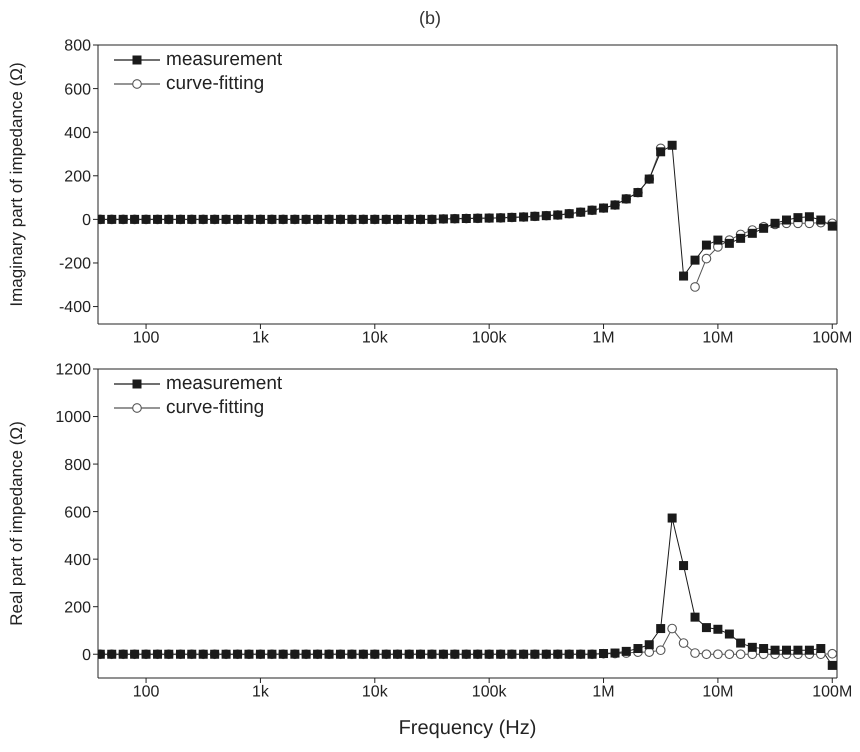  I want to click on x-axis-title: Frequency (Hz), so click(467, 728).